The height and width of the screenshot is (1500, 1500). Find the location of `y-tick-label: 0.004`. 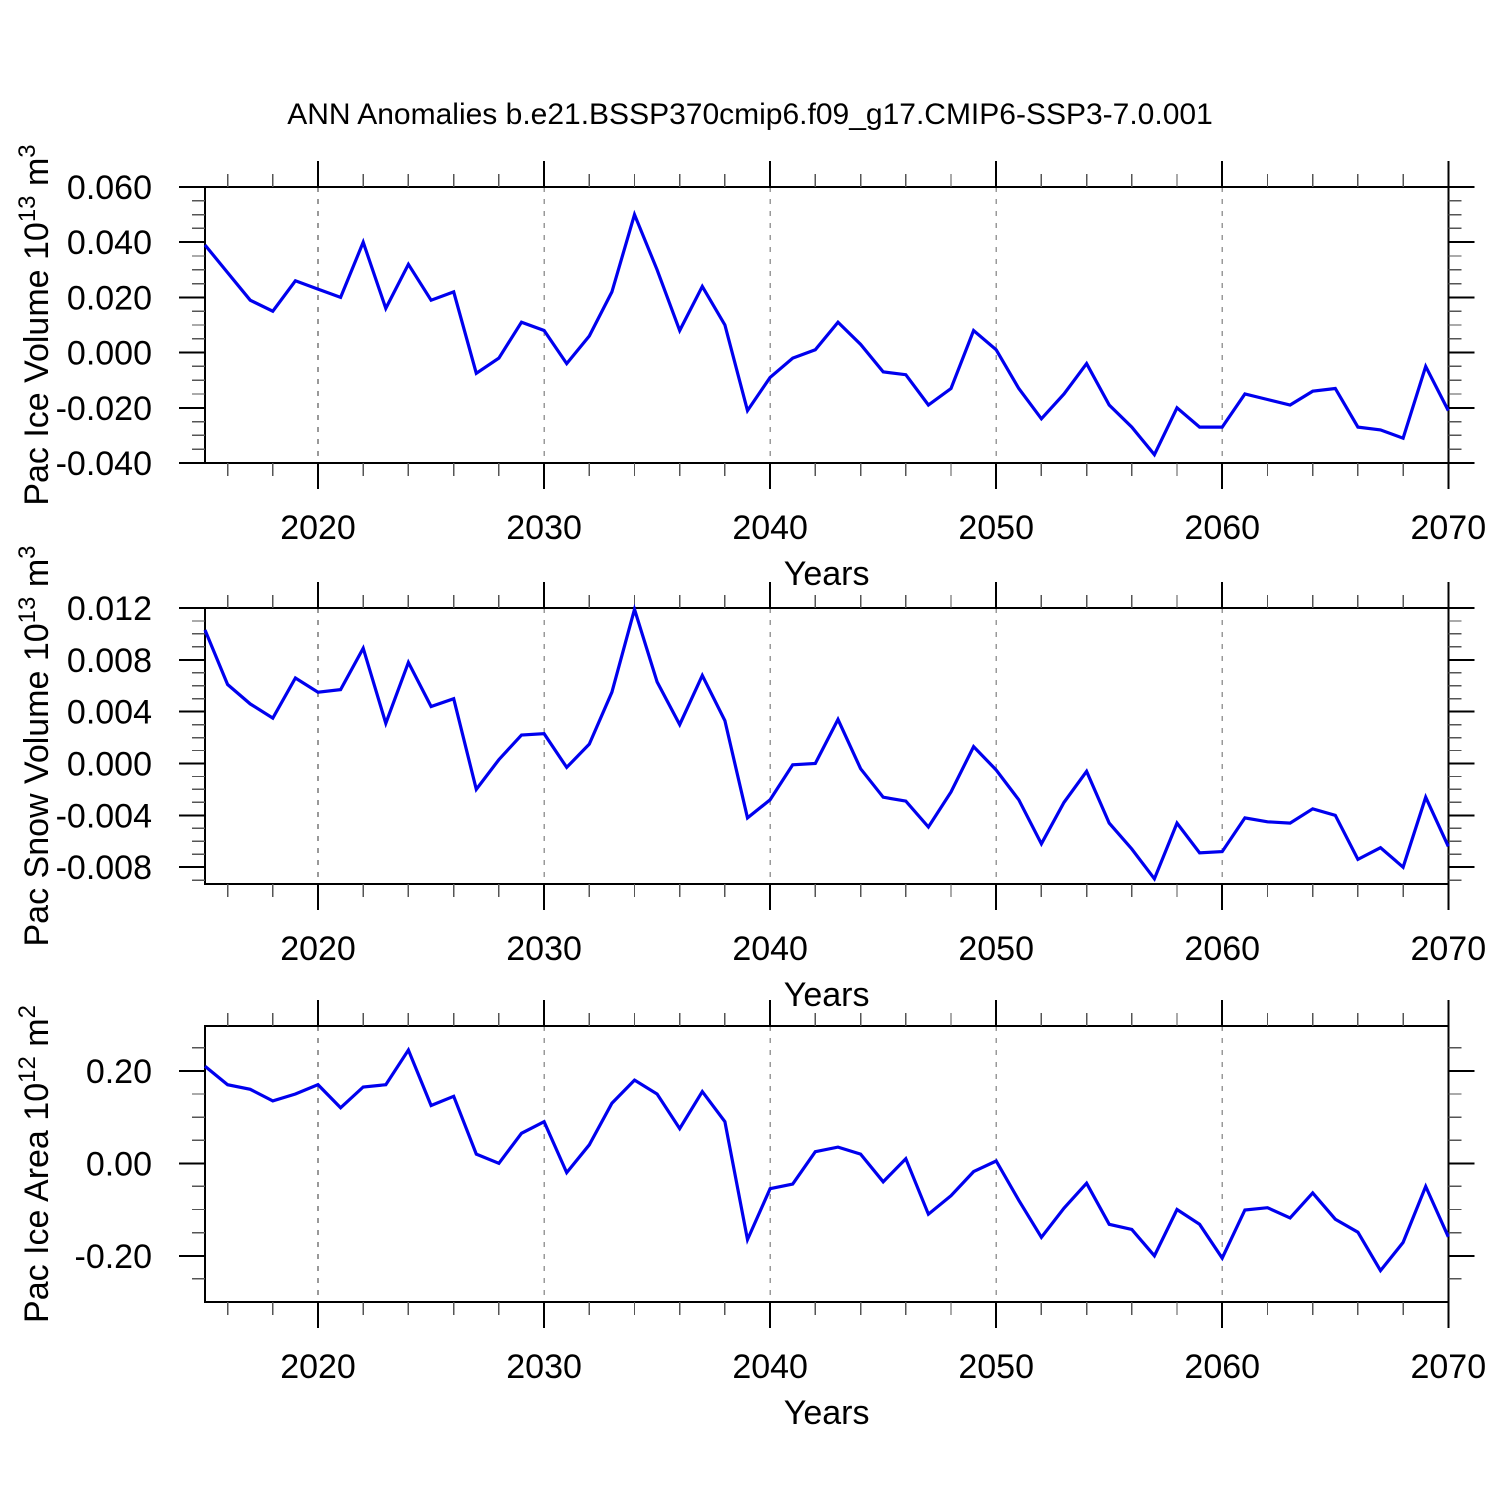

y-tick-label: 0.004 is located at coordinates (109, 713).